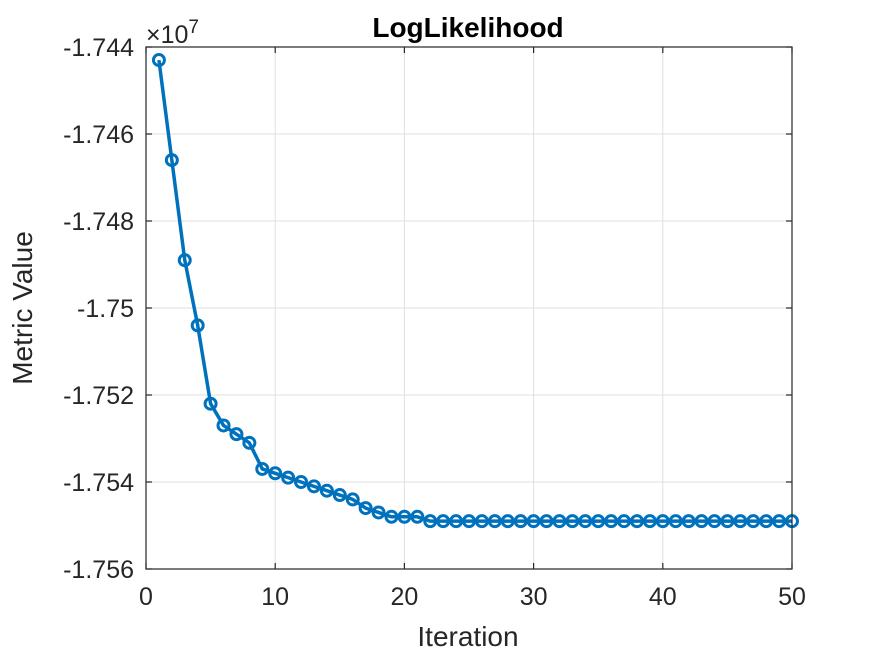  I want to click on y-axis-label: Metric Value, so click(22, 308).